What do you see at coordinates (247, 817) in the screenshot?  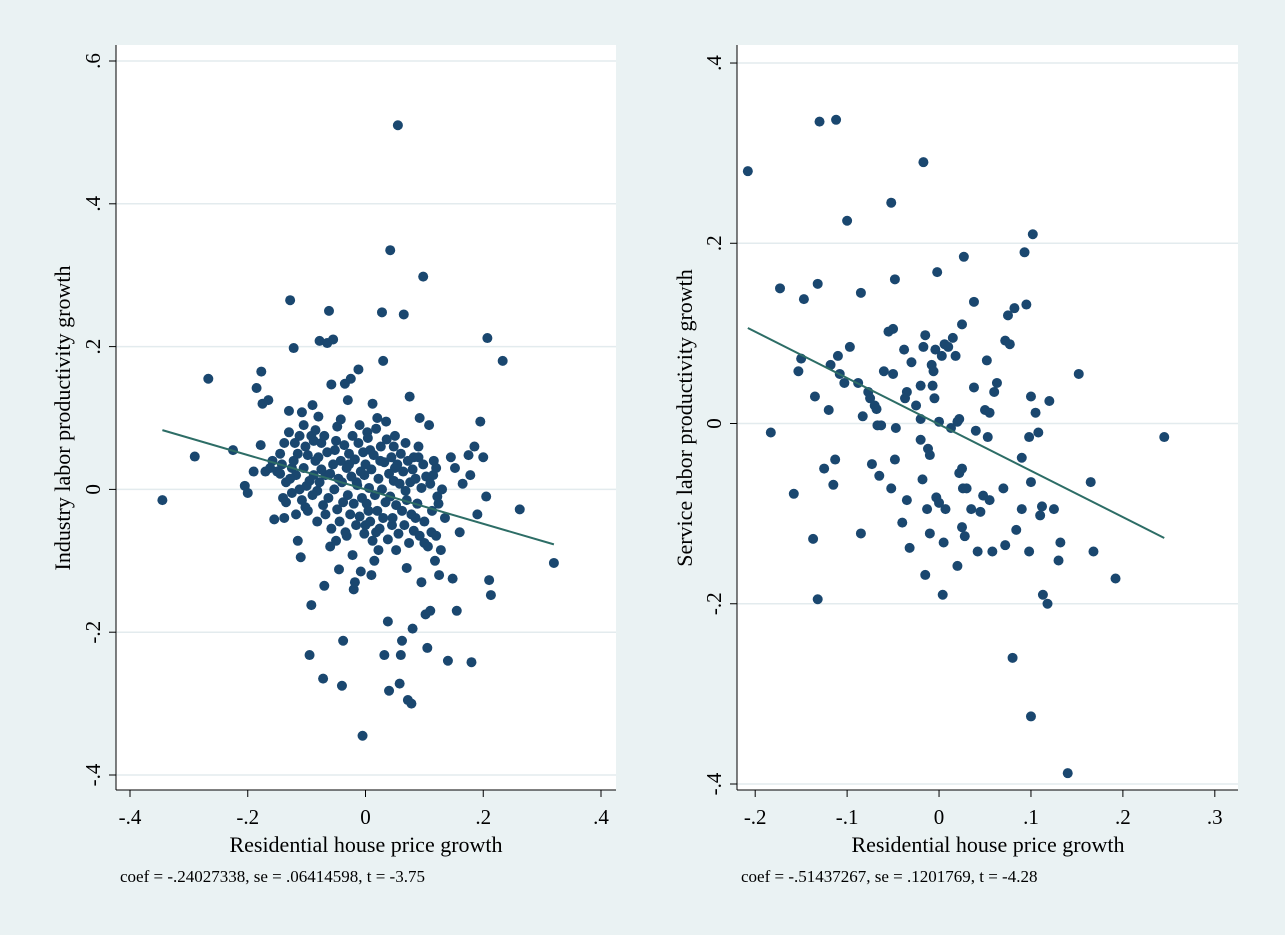 I see `x-tick-label: -.2` at bounding box center [247, 817].